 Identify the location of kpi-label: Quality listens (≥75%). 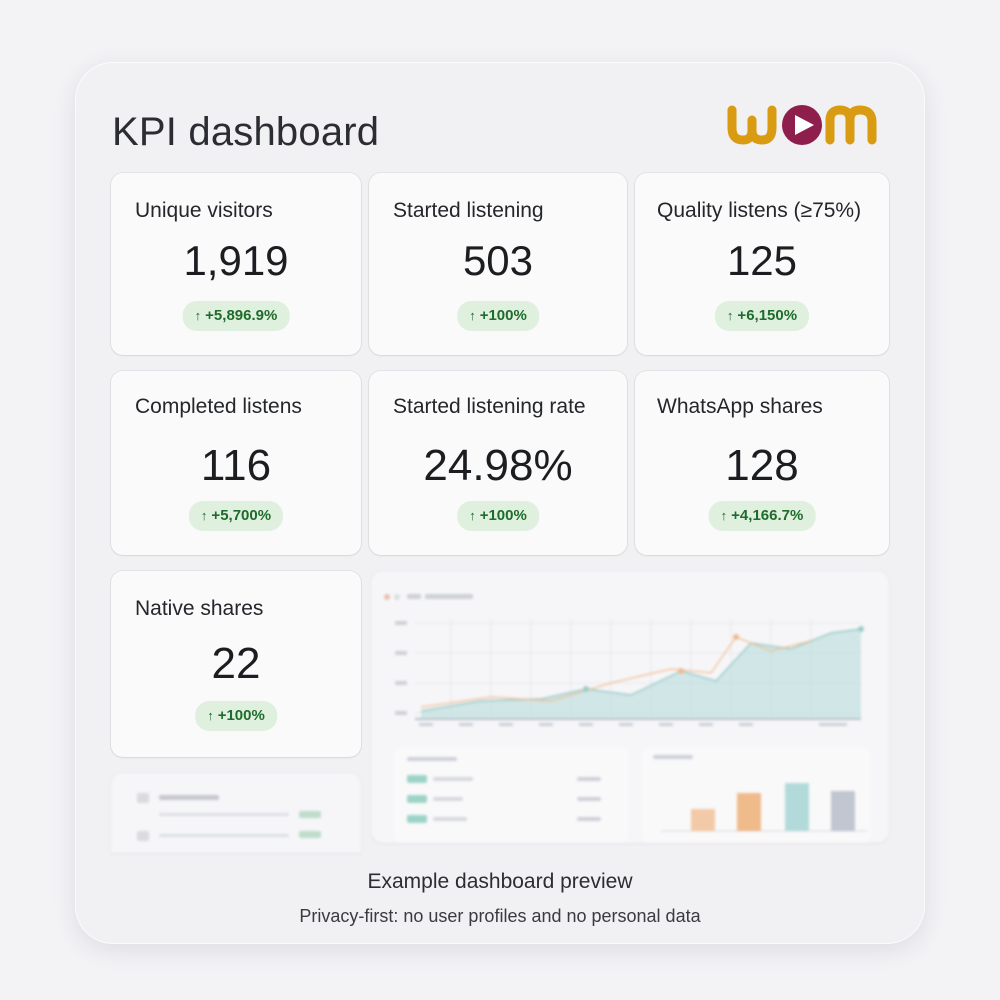
(759, 210).